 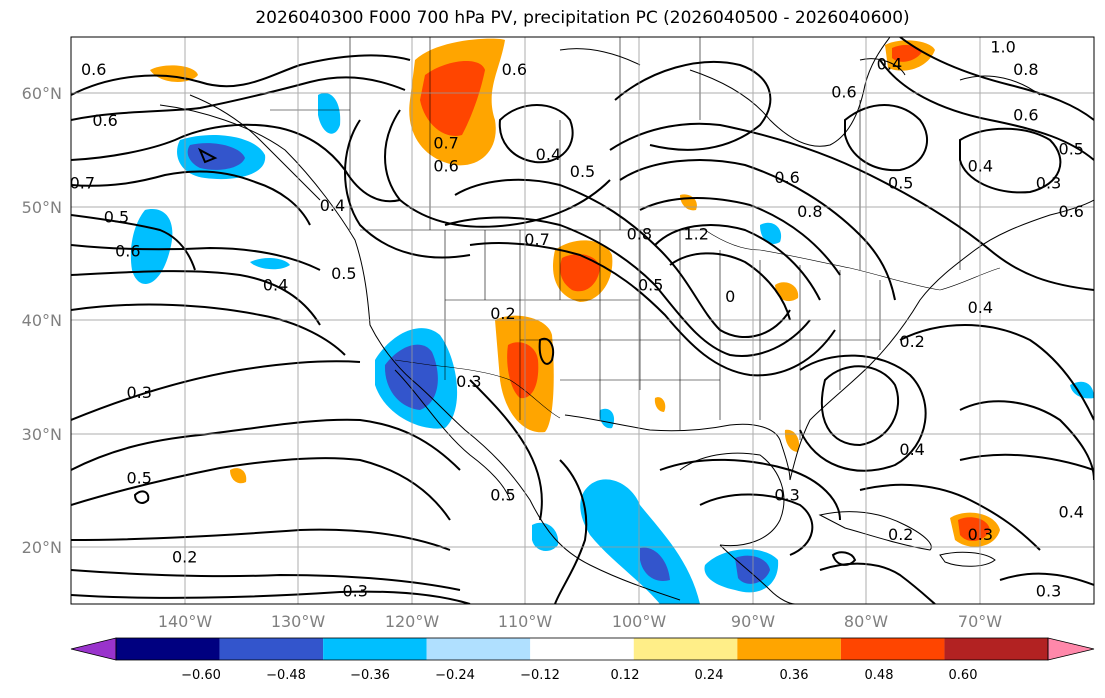 What do you see at coordinates (452, 435) in the screenshot?
I see `coastline-baja` at bounding box center [452, 435].